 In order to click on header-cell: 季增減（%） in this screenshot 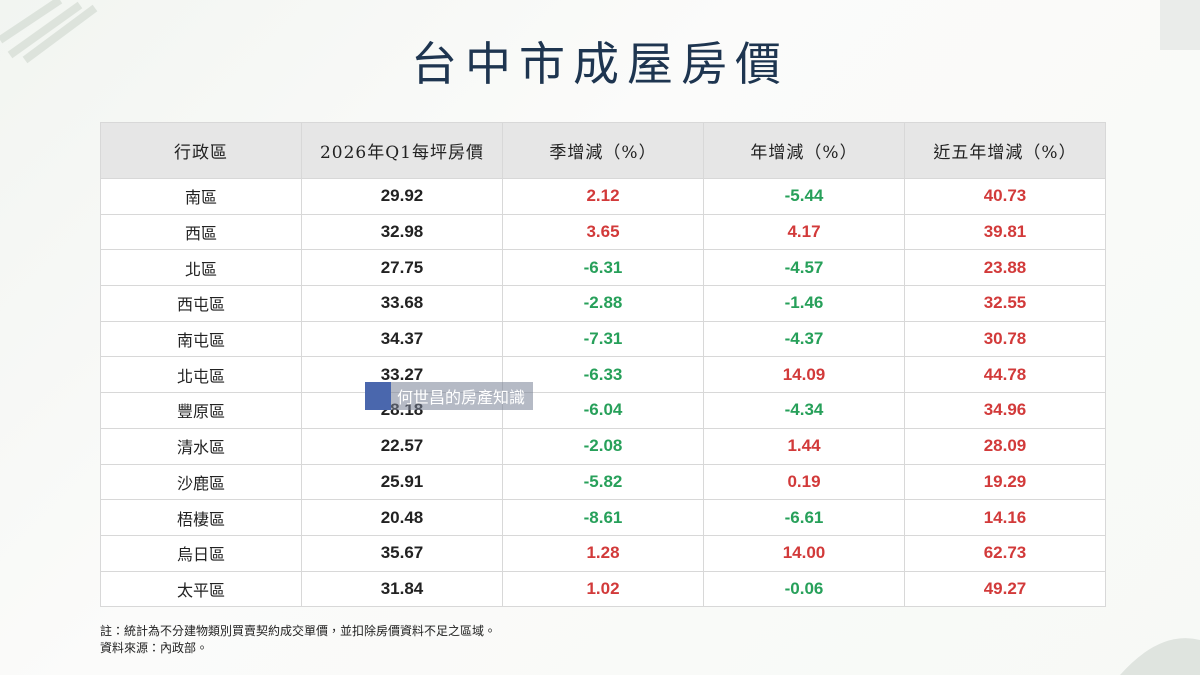, I will do `click(603, 150)`.